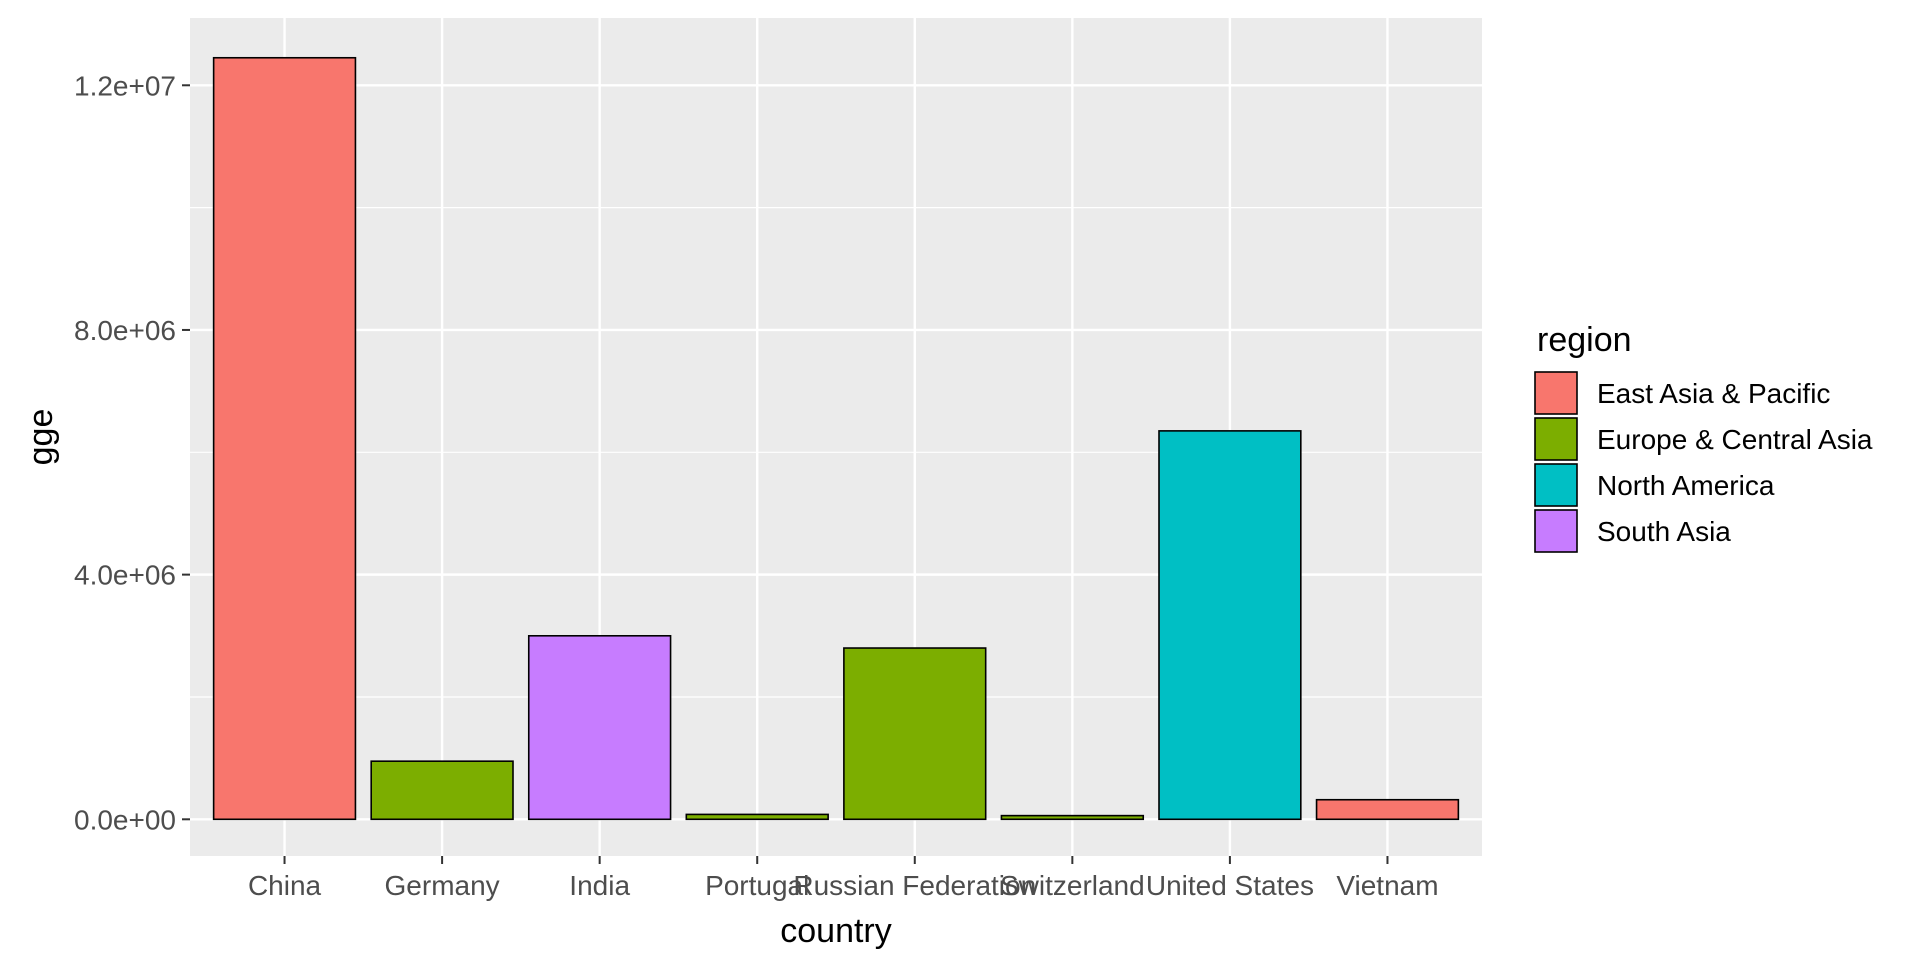 Image resolution: width=1920 pixels, height=960 pixels. What do you see at coordinates (1387, 885) in the screenshot?
I see `x-tick-label: Vietnam` at bounding box center [1387, 885].